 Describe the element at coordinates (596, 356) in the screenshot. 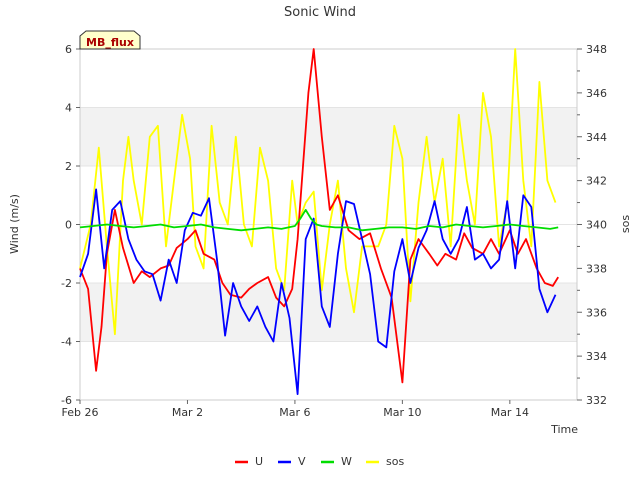

I see `y2-tick-label: 334` at that location.